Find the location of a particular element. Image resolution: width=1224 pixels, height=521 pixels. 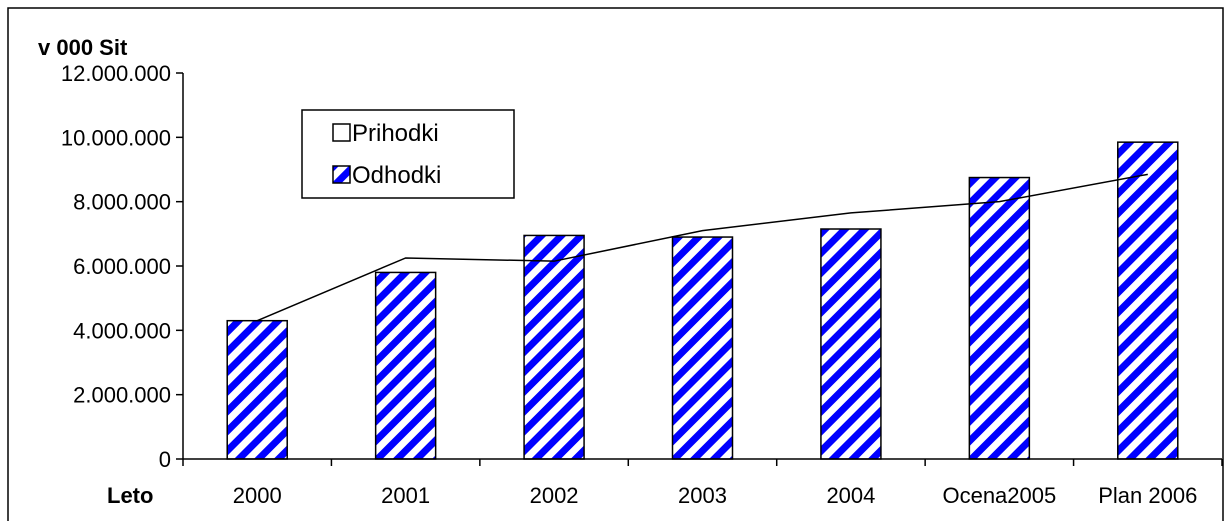

y-tick-label: 2.000.000 is located at coordinates (122, 395).